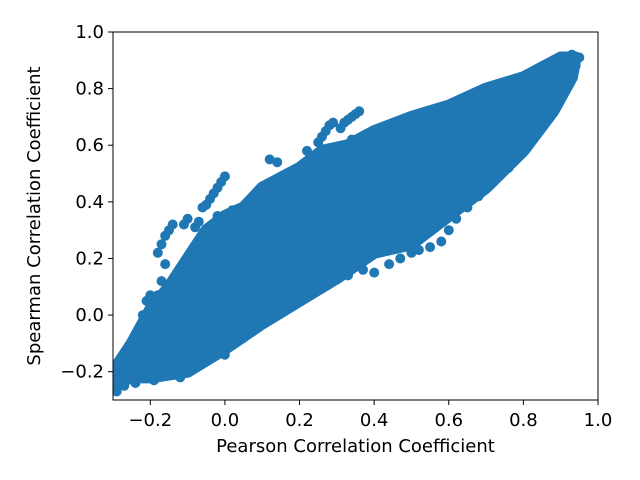  I want to click on y-tick-label: 0.2, so click(89, 258).